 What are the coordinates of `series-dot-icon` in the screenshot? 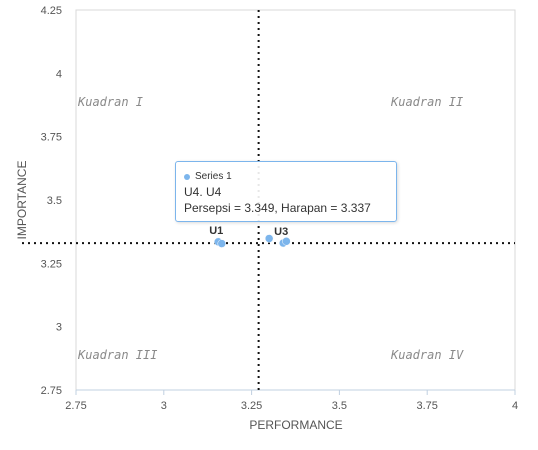 It's located at (187, 177).